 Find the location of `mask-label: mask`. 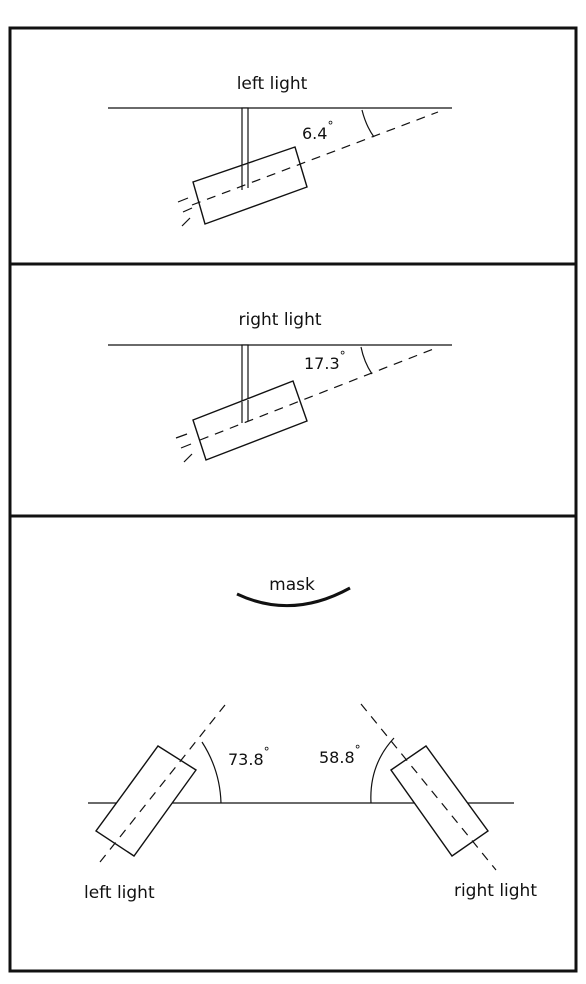

mask-label: mask is located at coordinates (292, 585).